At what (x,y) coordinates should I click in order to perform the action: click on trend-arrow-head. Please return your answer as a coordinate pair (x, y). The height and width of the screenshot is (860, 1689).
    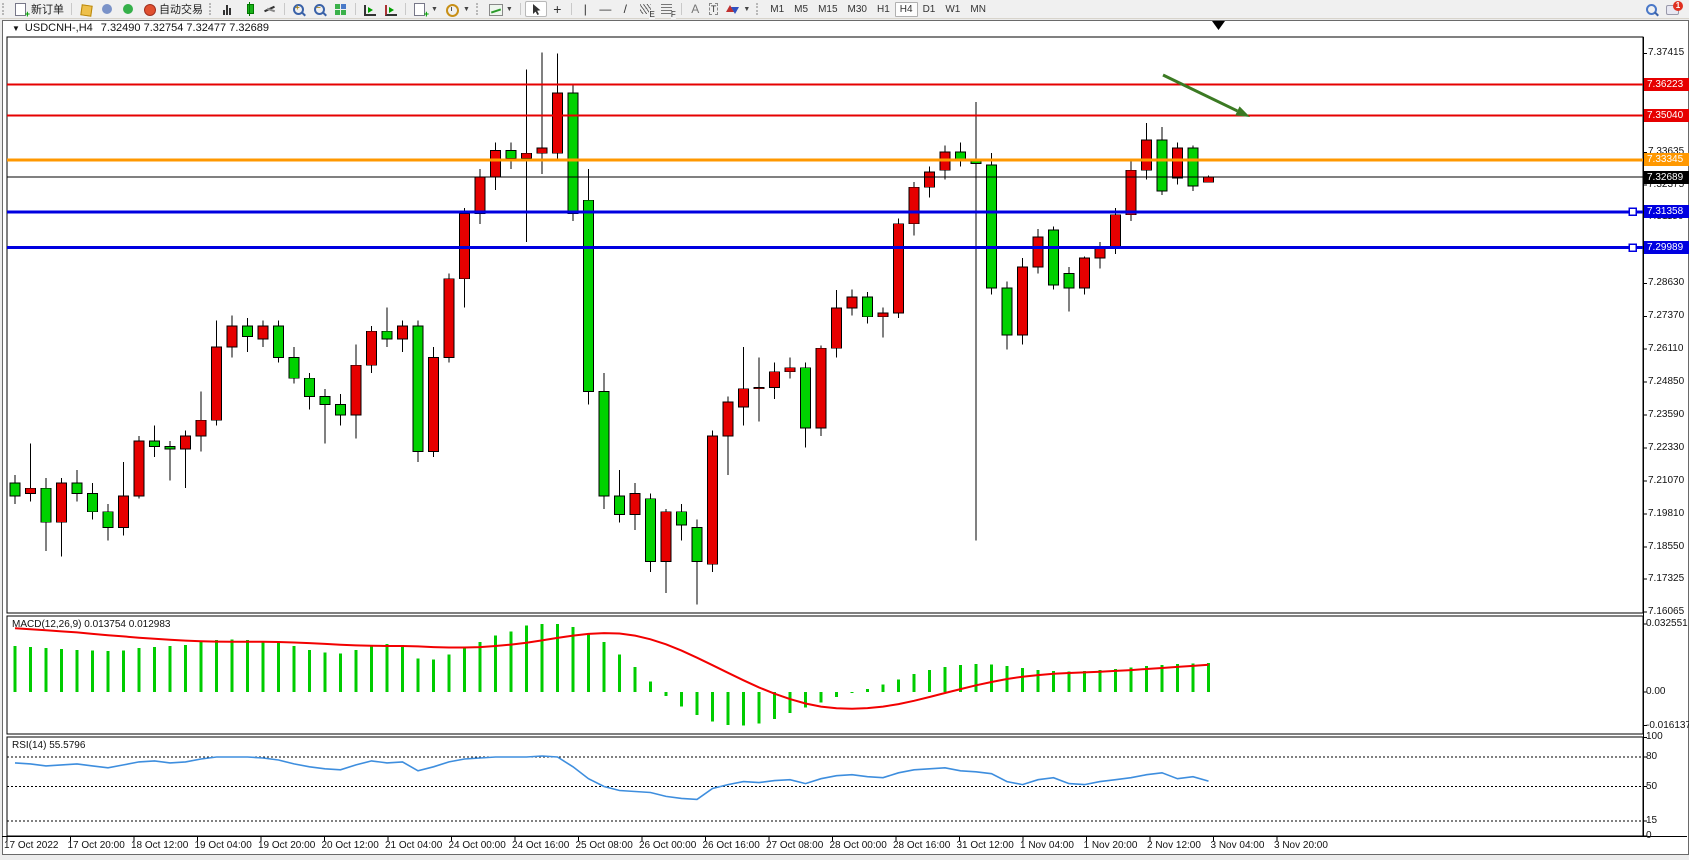
    Looking at the image, I should click on (1242, 111).